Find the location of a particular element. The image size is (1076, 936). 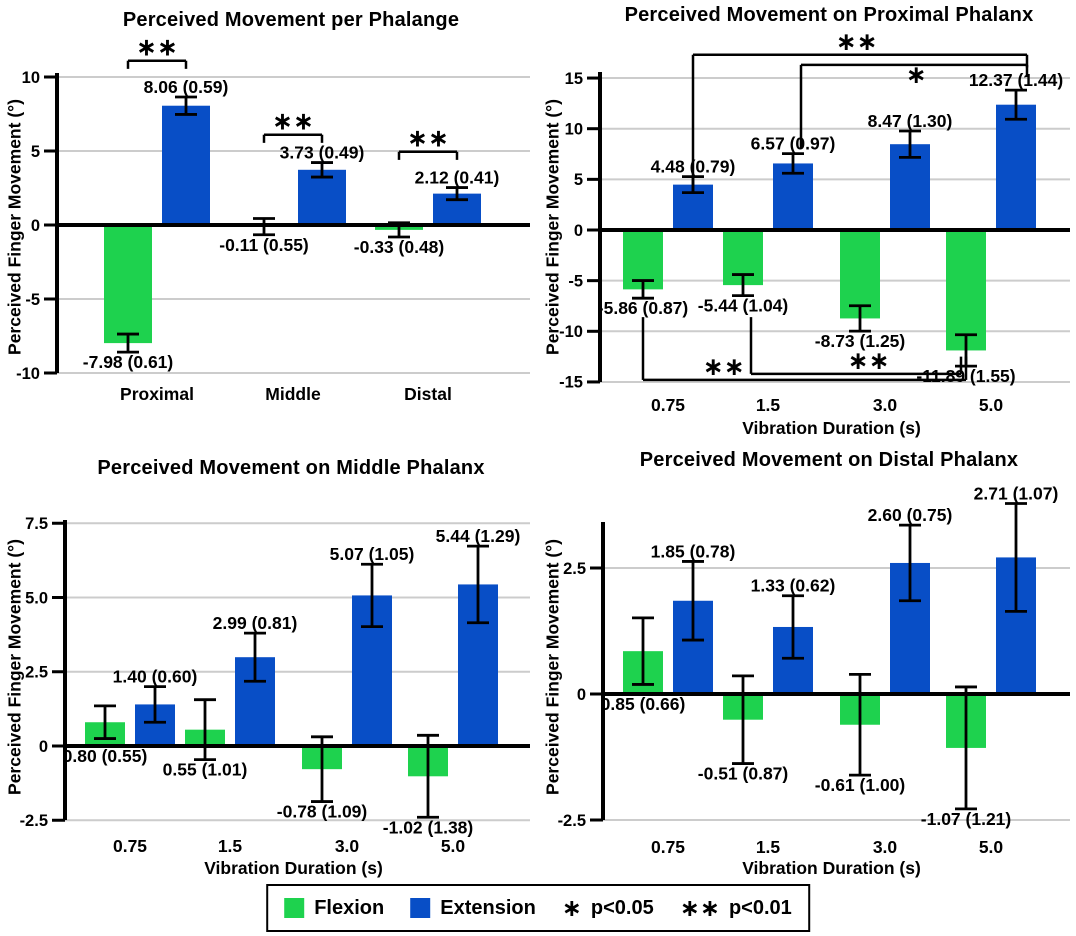

value-label: 5.44 (1.29) is located at coordinates (478, 536).